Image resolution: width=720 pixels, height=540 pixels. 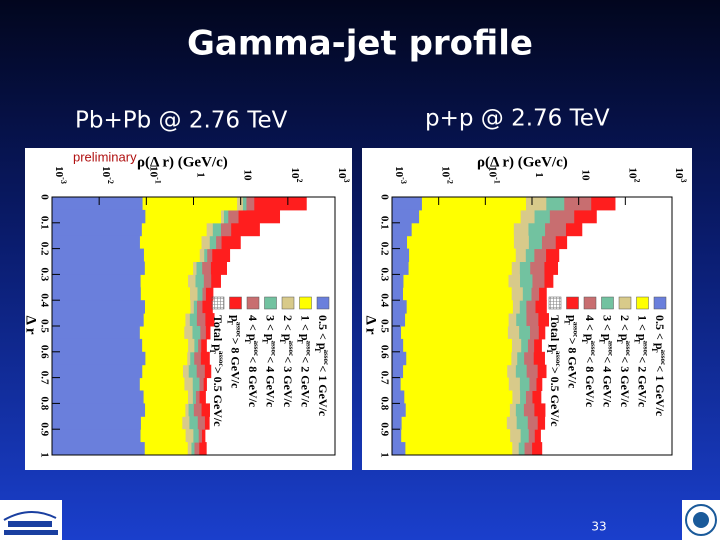 What do you see at coordinates (44, 300) in the screenshot?
I see `tick-label: 0.4` at bounding box center [44, 300].